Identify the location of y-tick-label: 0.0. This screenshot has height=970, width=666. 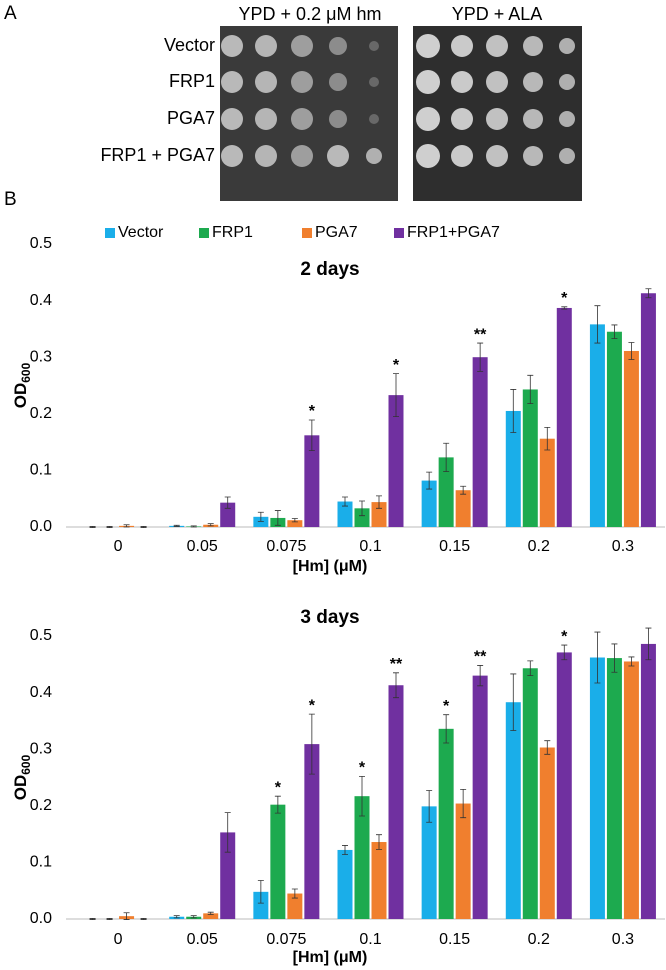
(41, 918).